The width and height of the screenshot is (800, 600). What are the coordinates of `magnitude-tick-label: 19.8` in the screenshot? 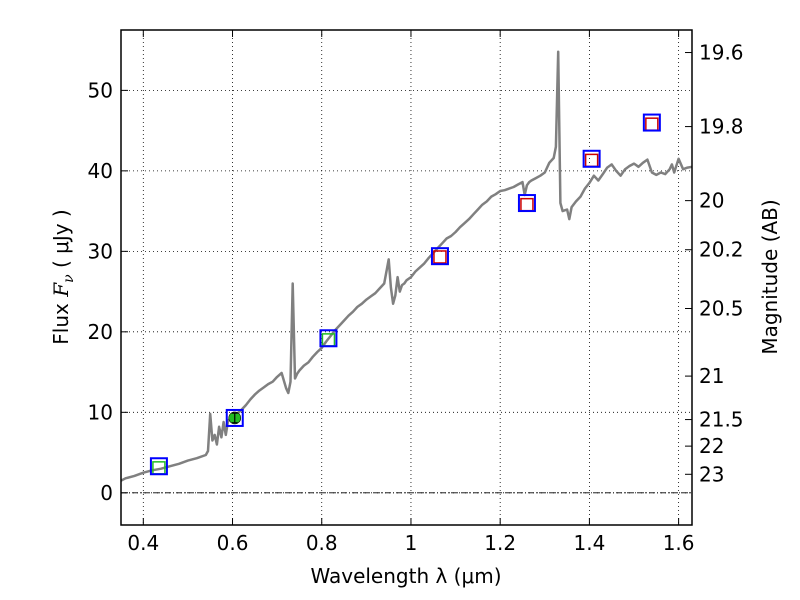 It's located at (721, 127).